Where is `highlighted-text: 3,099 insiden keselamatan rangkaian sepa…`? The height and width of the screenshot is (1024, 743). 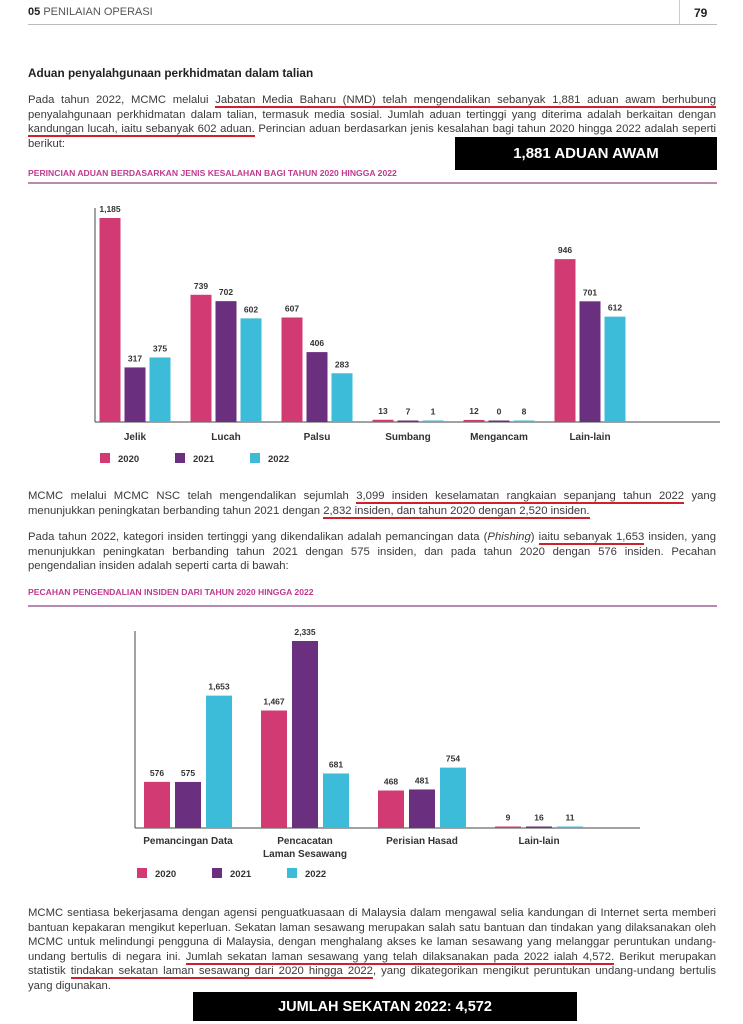
highlighted-text: 3,099 insiden keselamatan rangkaian sepa… is located at coordinates (520, 497).